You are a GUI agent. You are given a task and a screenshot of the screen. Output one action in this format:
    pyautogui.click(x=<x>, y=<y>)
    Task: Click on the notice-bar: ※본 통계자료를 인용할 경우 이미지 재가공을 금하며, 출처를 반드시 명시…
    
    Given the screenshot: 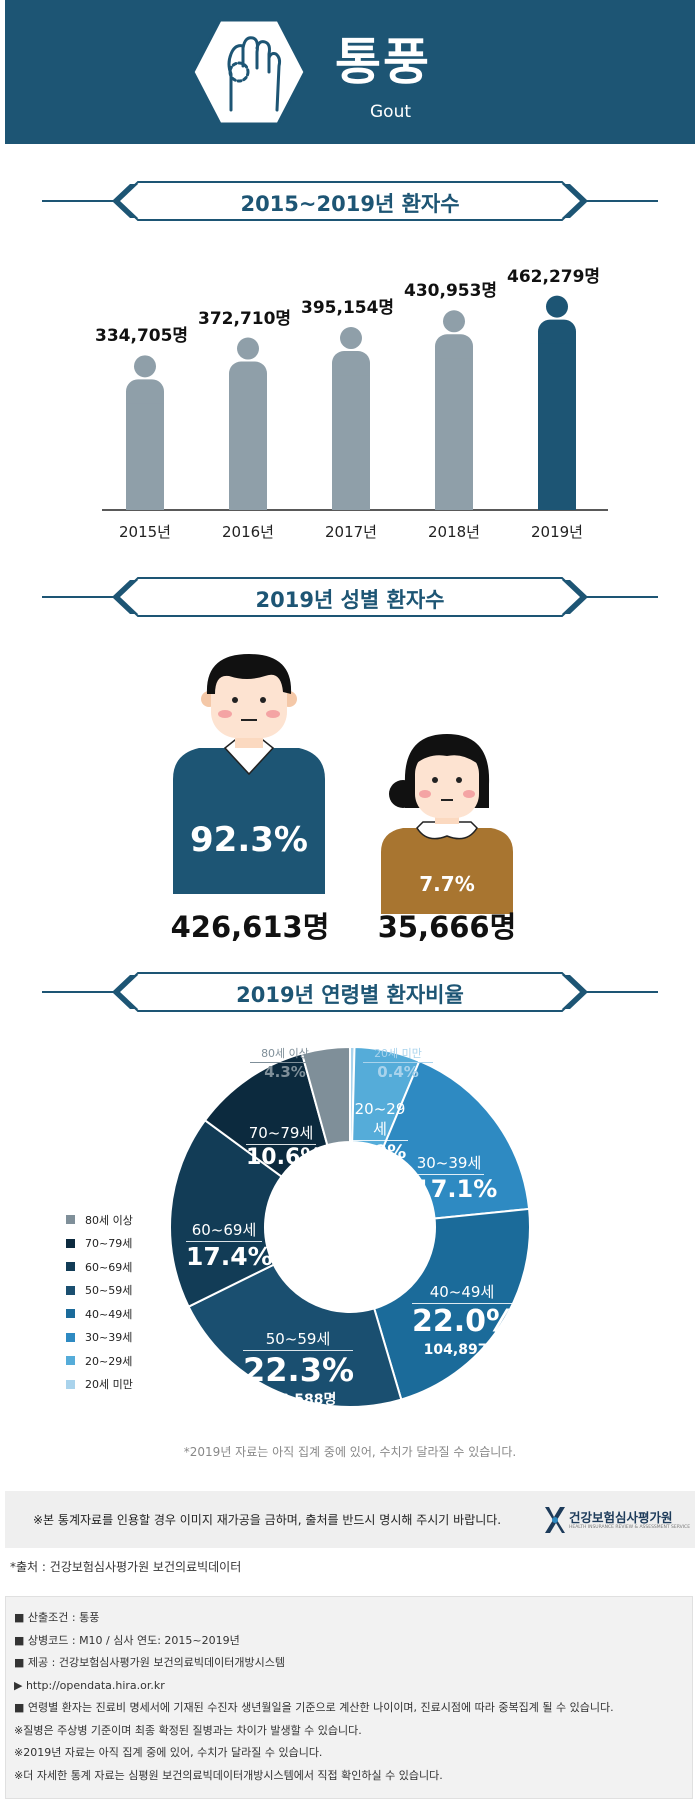 What is the action you would take?
    pyautogui.click(x=350, y=1519)
    